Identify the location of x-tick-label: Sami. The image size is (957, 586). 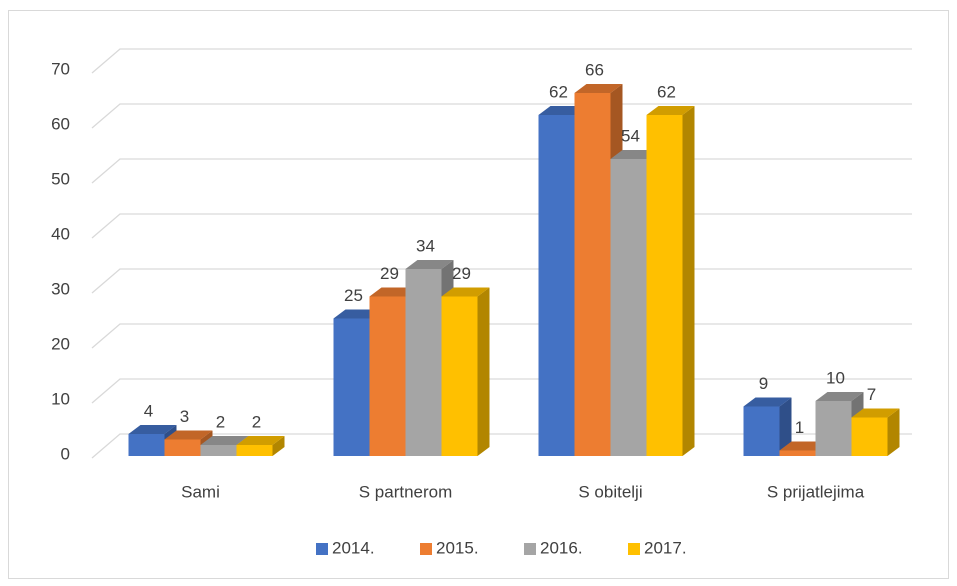
(200, 491).